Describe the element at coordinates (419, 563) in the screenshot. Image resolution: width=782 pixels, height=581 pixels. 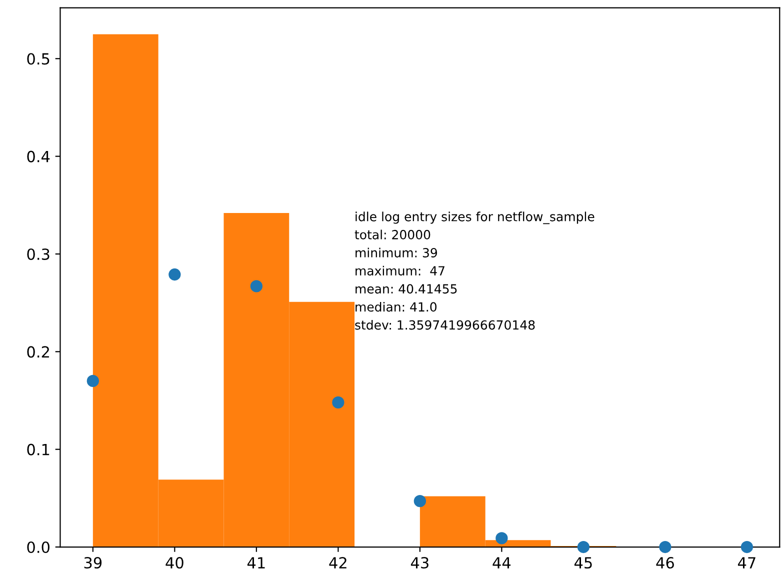
I see `x-tick-label: 43` at that location.